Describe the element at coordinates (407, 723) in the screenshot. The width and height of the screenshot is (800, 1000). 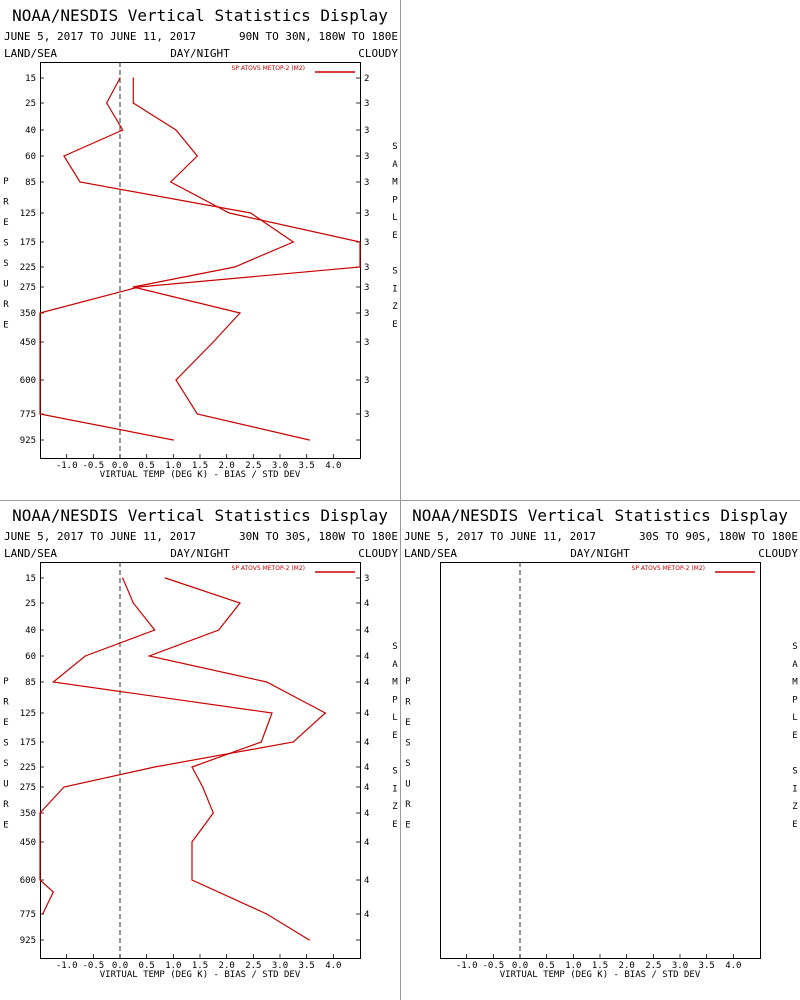
I see `pressure-axis-letter: E` at that location.